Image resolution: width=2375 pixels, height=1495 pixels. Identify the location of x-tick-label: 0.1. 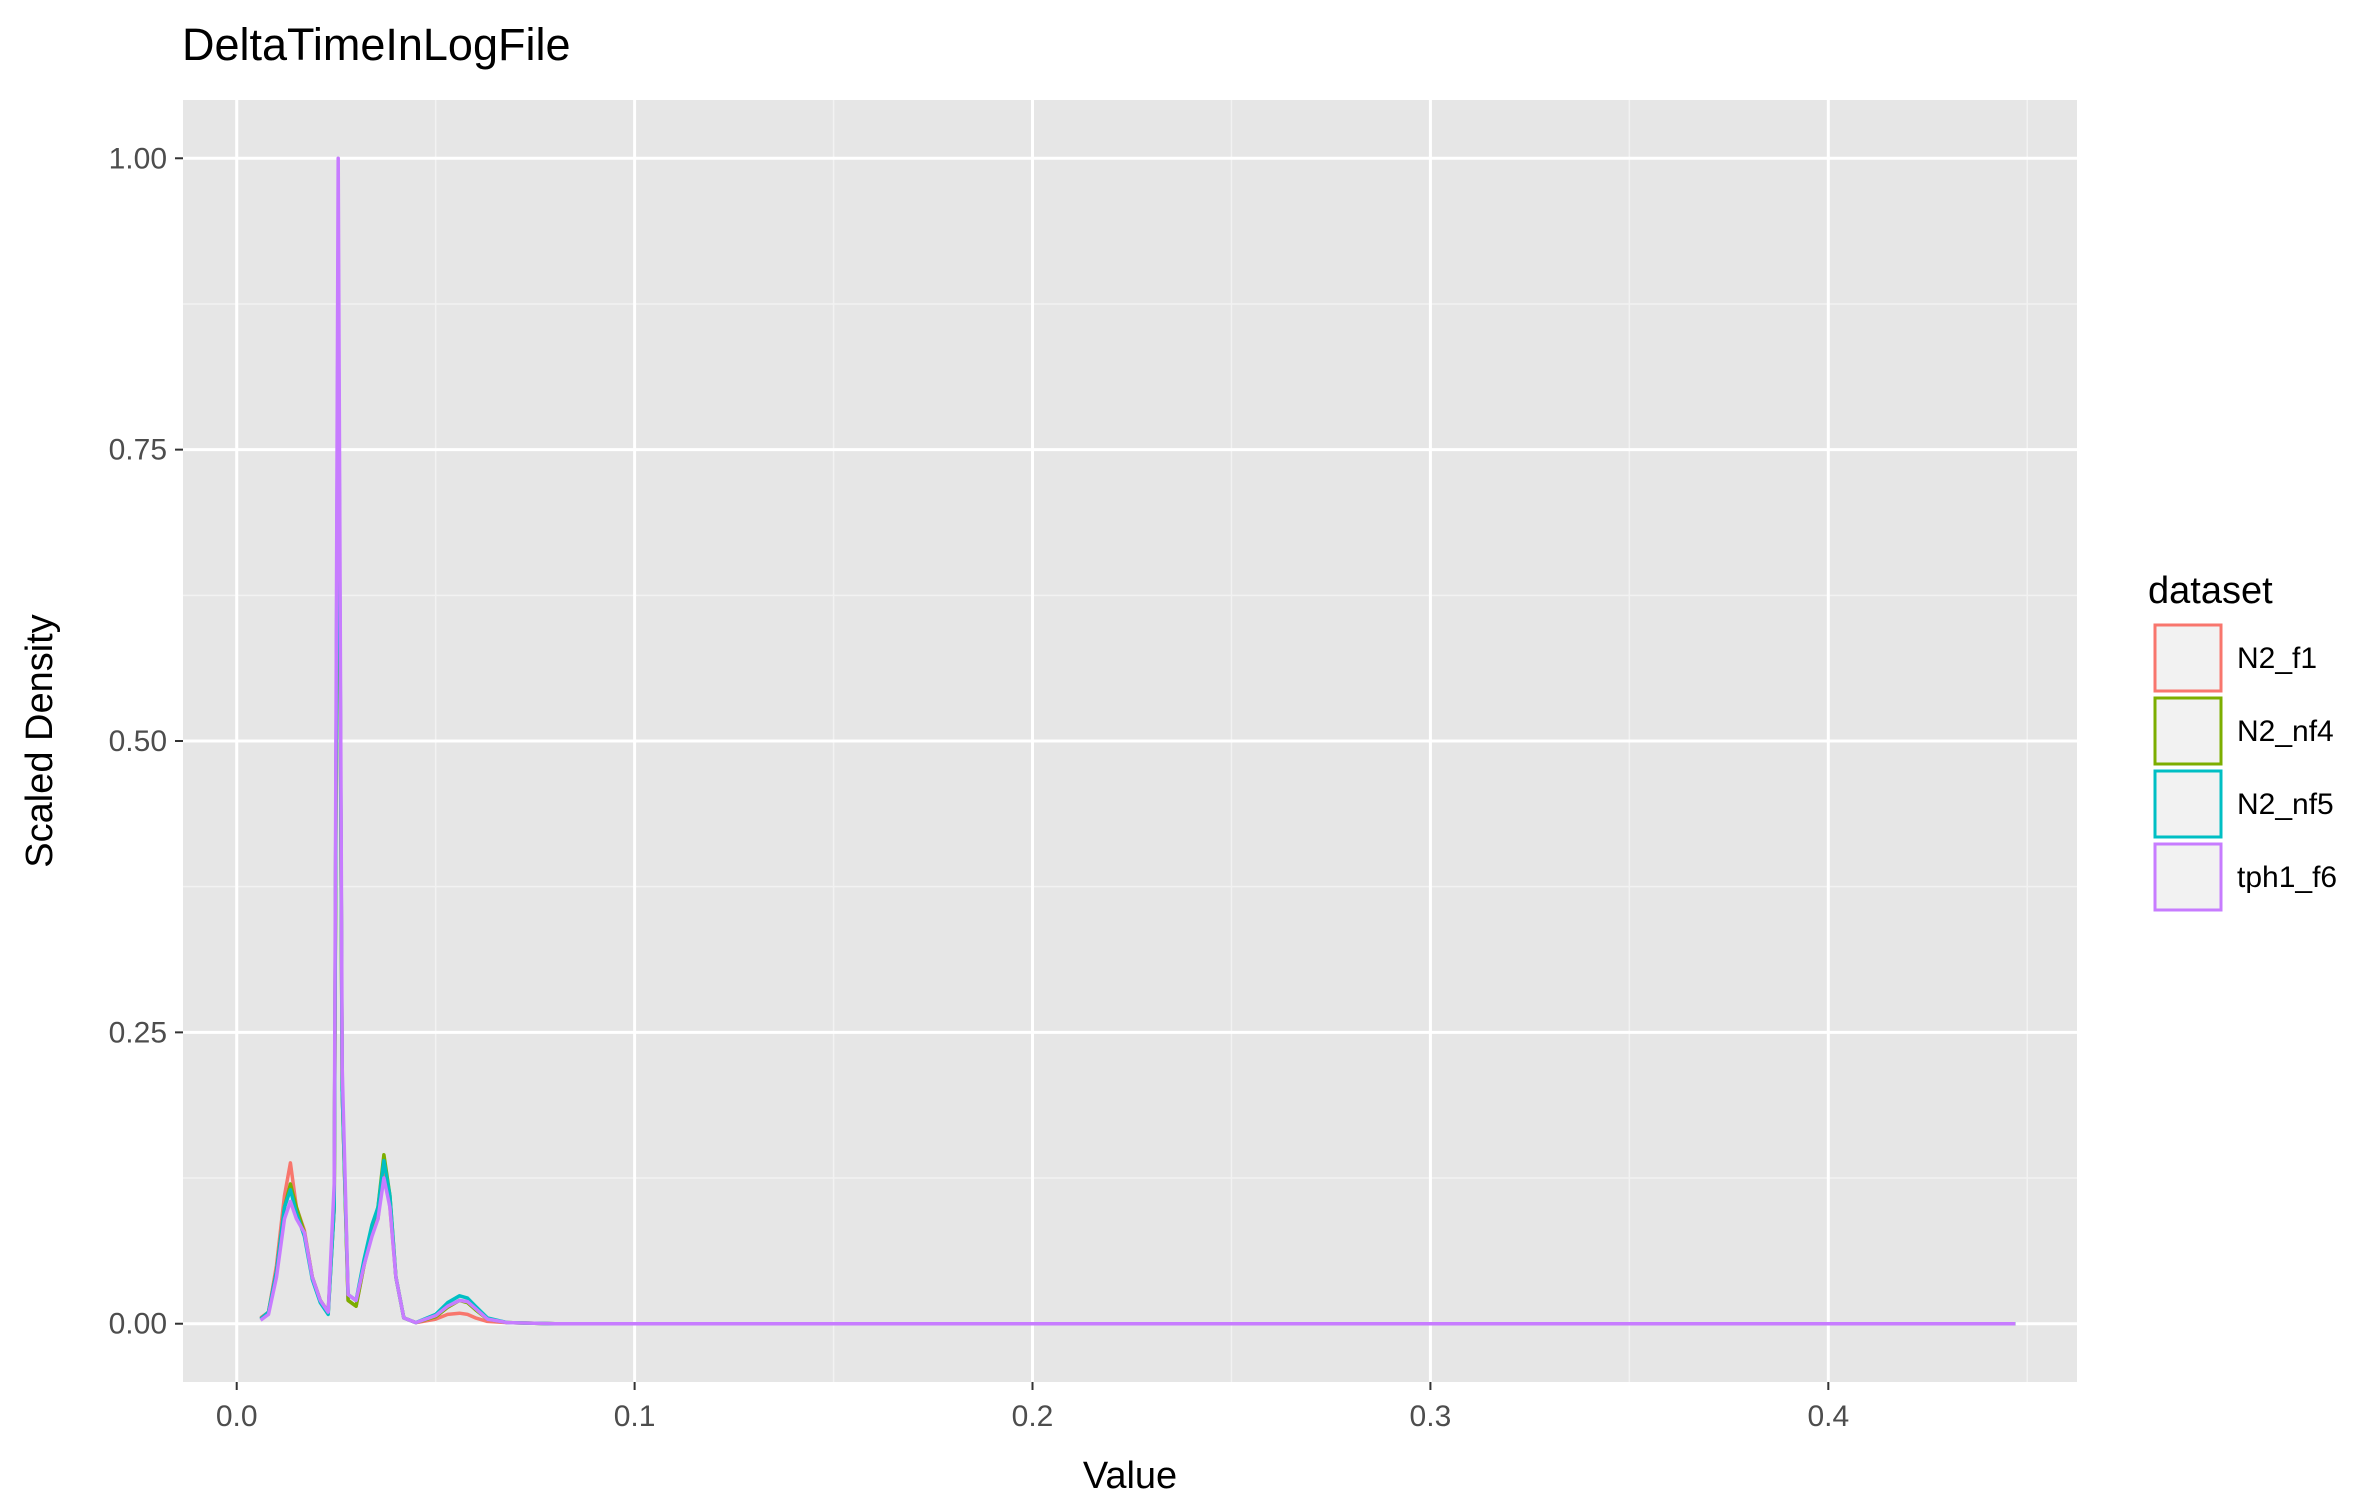
(635, 1416).